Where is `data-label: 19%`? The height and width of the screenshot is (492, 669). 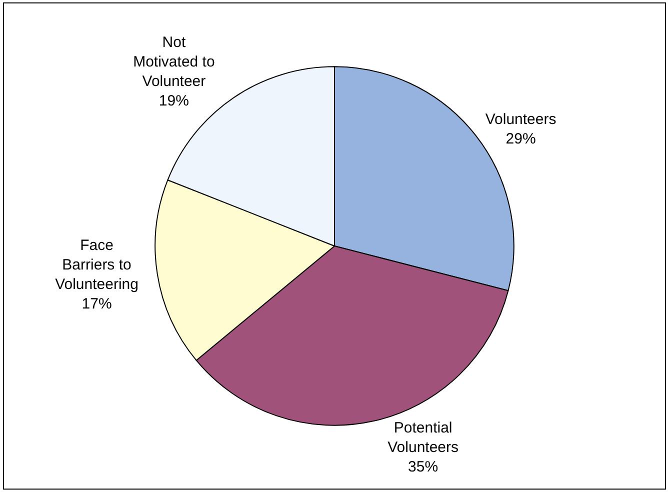 data-label: 19% is located at coordinates (173, 101).